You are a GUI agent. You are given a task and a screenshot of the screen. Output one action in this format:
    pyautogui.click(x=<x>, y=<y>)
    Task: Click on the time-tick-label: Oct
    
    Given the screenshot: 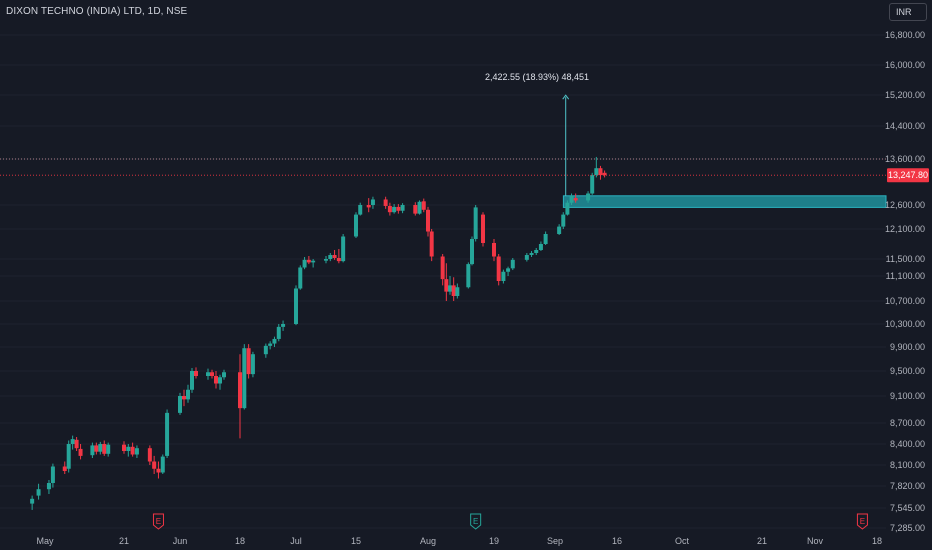 What is the action you would take?
    pyautogui.click(x=682, y=541)
    